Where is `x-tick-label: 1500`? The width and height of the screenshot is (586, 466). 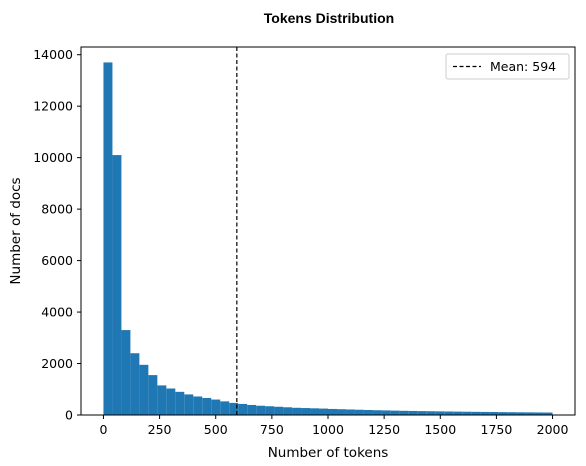 x-tick-label: 1500 is located at coordinates (440, 429).